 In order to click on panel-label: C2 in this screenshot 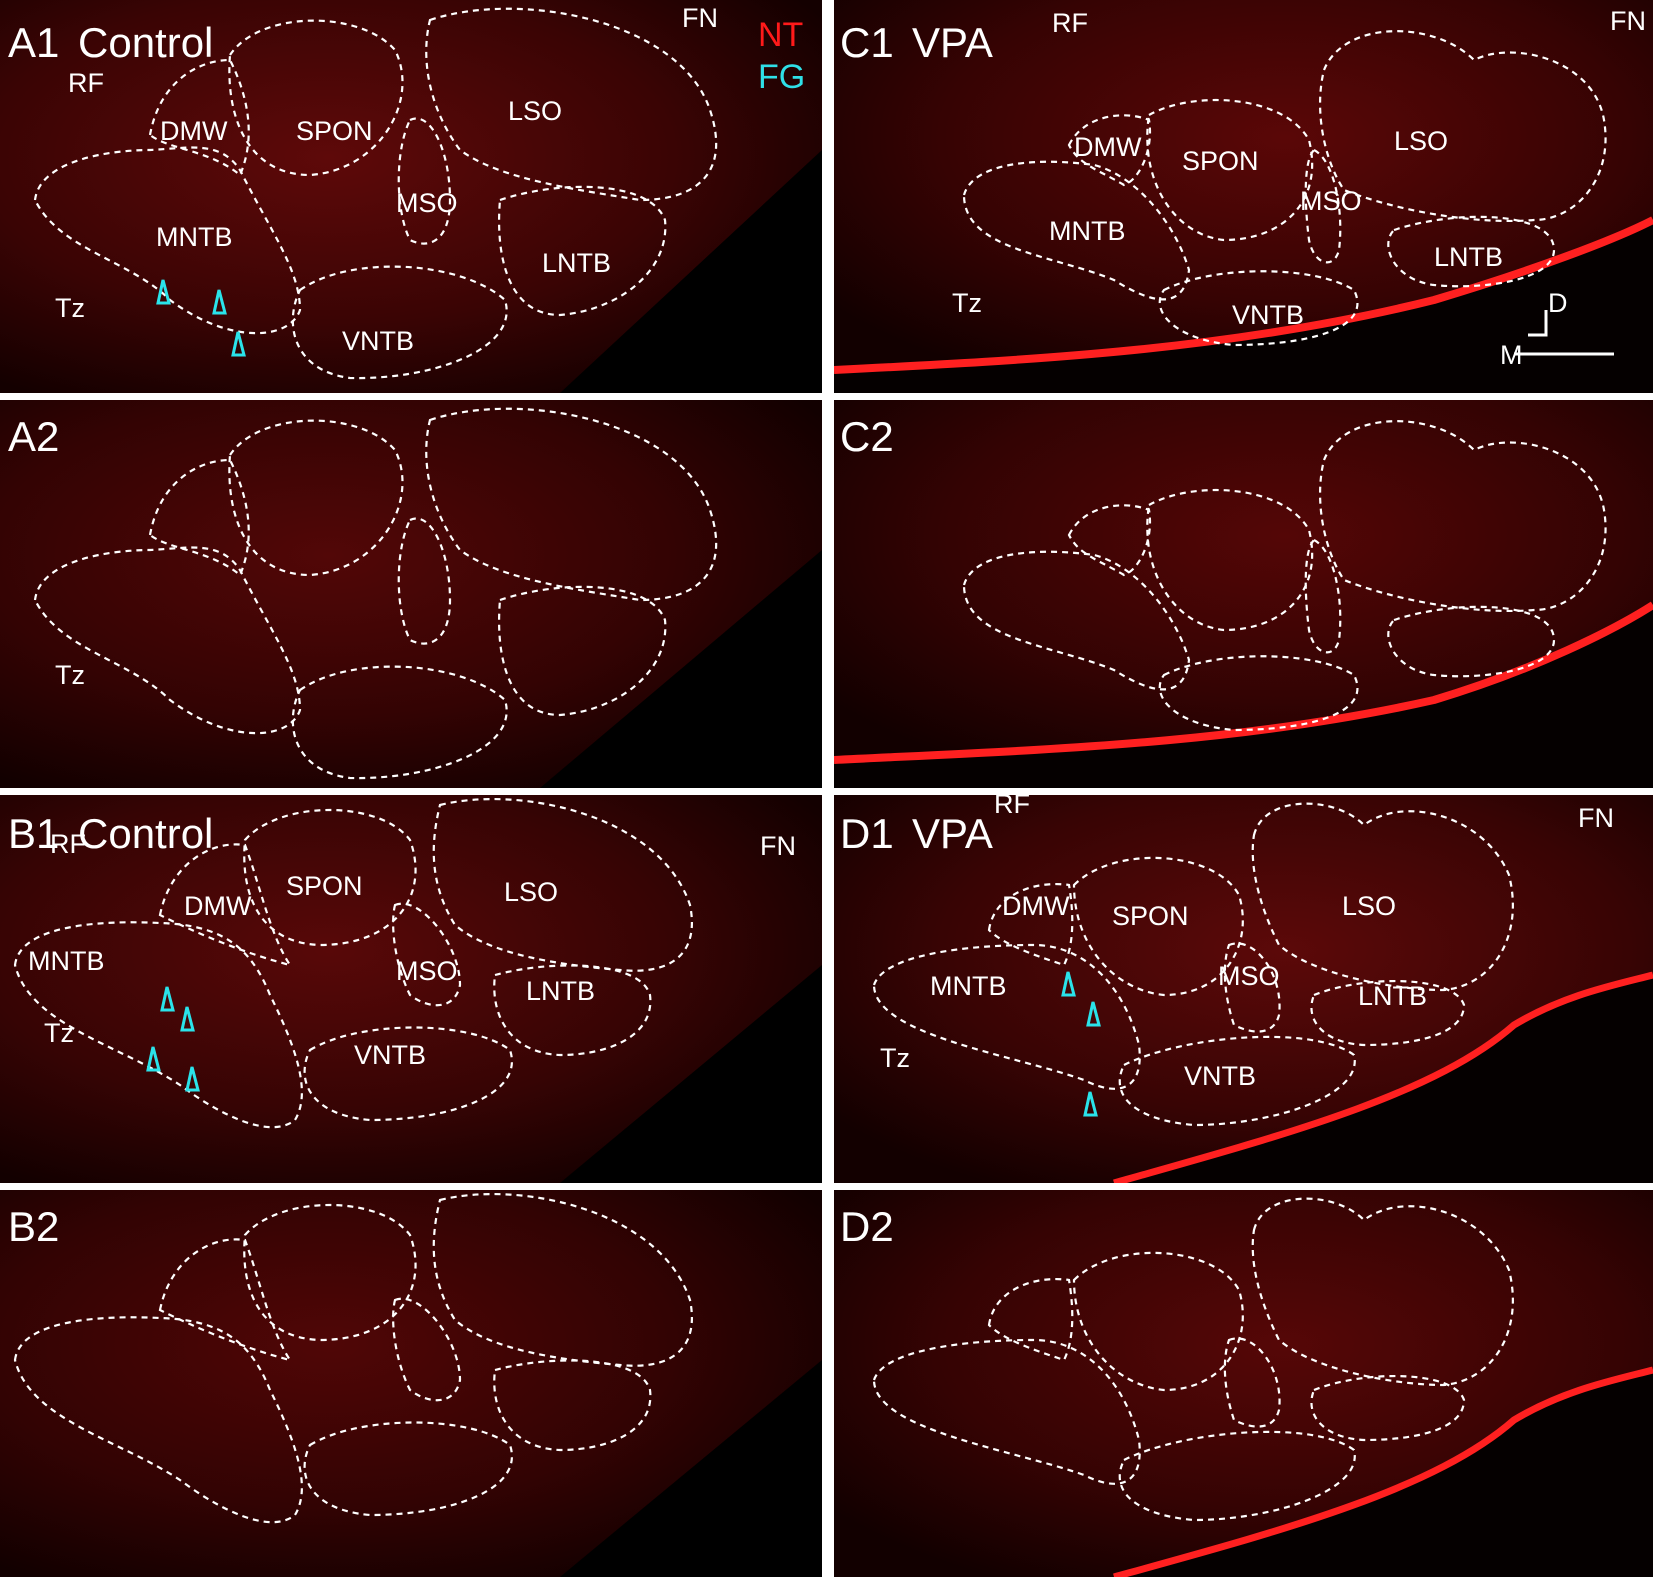, I will do `click(867, 436)`.